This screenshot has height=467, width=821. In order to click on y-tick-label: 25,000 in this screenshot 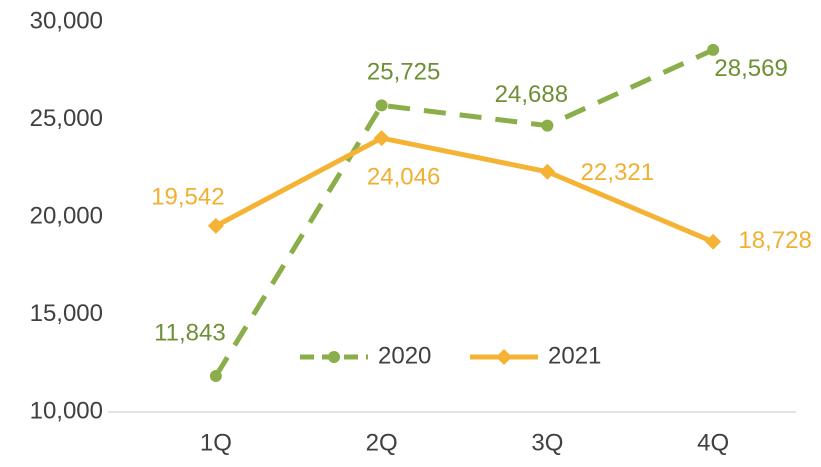, I will do `click(66, 118)`.